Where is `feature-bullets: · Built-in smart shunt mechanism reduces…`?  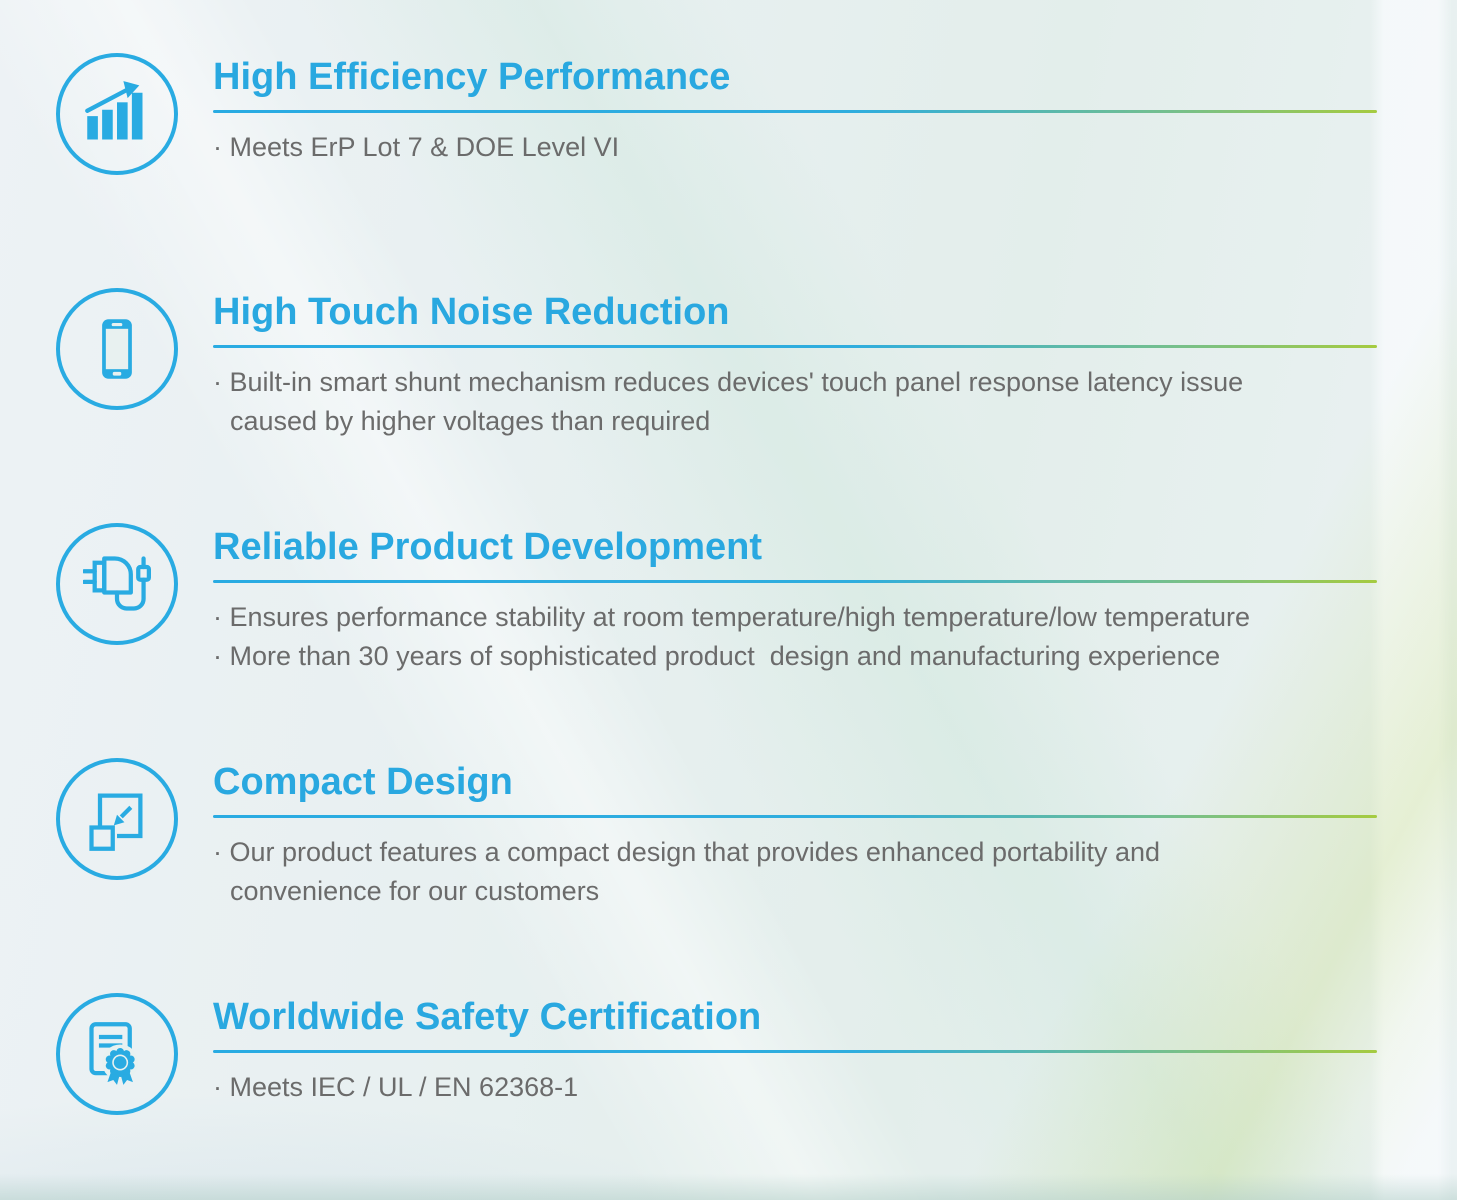
feature-bullets: · Built-in smart shunt mechanism reduces… is located at coordinates (813, 402).